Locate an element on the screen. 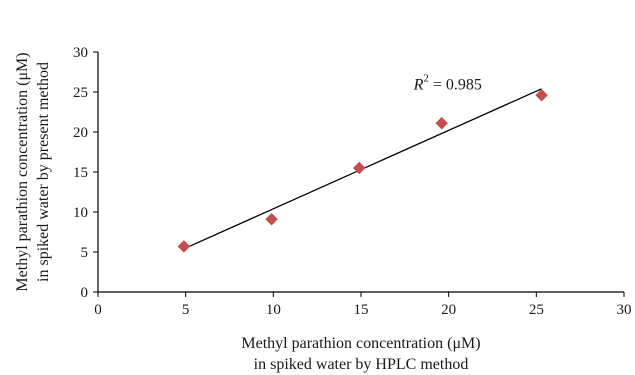 This screenshot has height=375, width=635. y-tick-label: 0 is located at coordinates (85, 293).